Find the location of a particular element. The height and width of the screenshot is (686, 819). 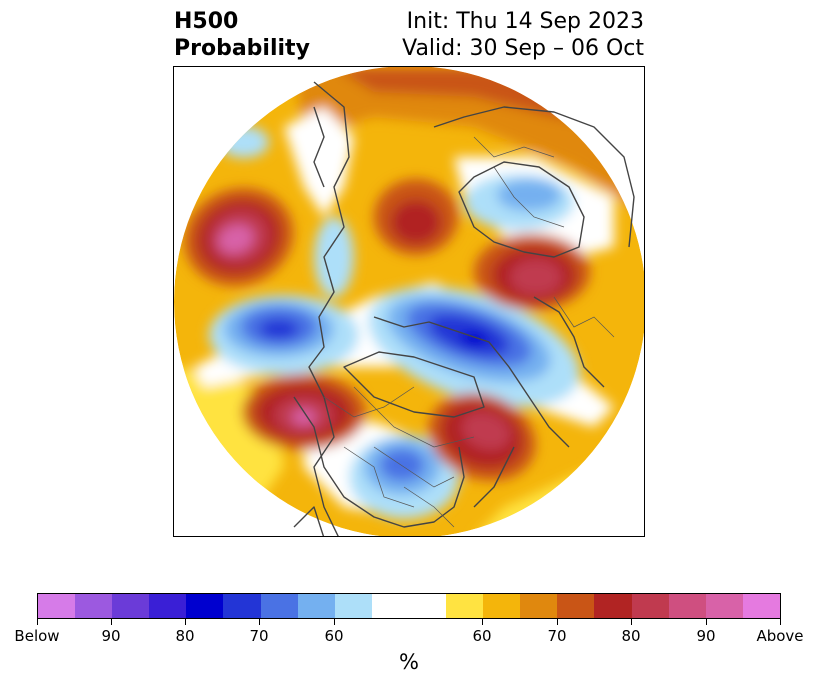

colorbar-tick-label: Below is located at coordinates (37, 636).